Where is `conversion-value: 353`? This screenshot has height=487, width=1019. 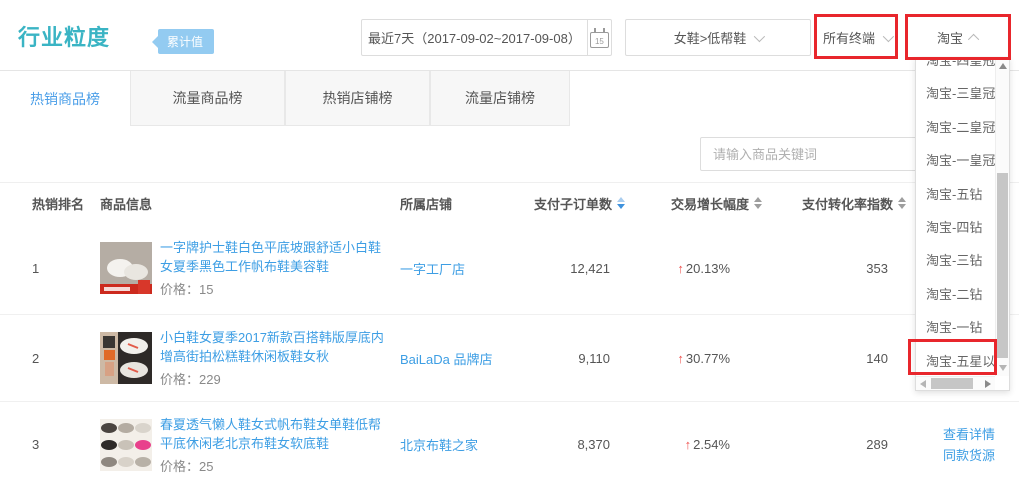 conversion-value: 353 is located at coordinates (877, 268).